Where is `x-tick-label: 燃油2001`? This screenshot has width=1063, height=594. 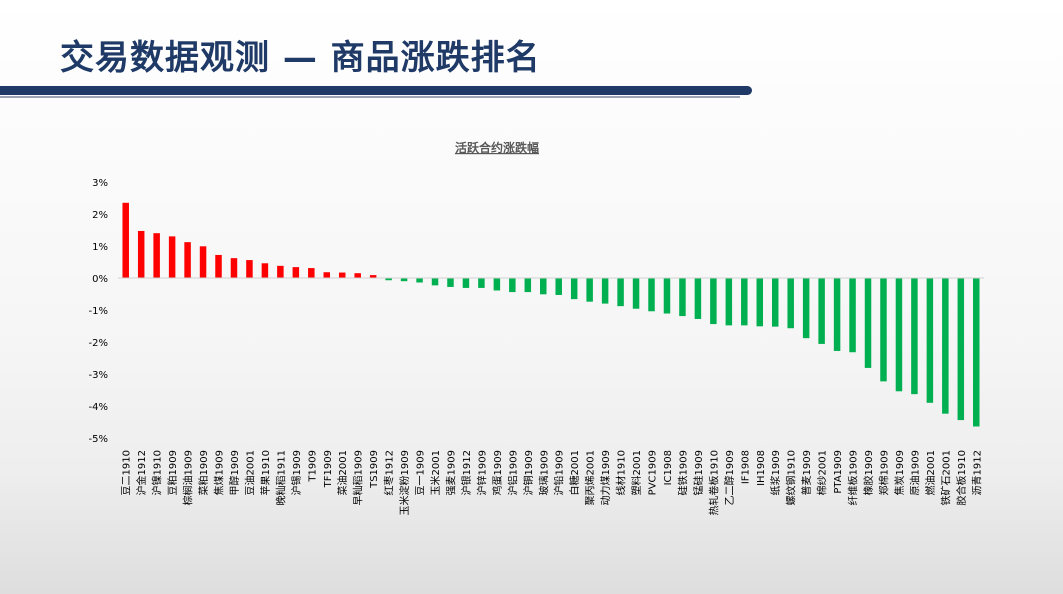 x-tick-label: 燃油2001 is located at coordinates (930, 472).